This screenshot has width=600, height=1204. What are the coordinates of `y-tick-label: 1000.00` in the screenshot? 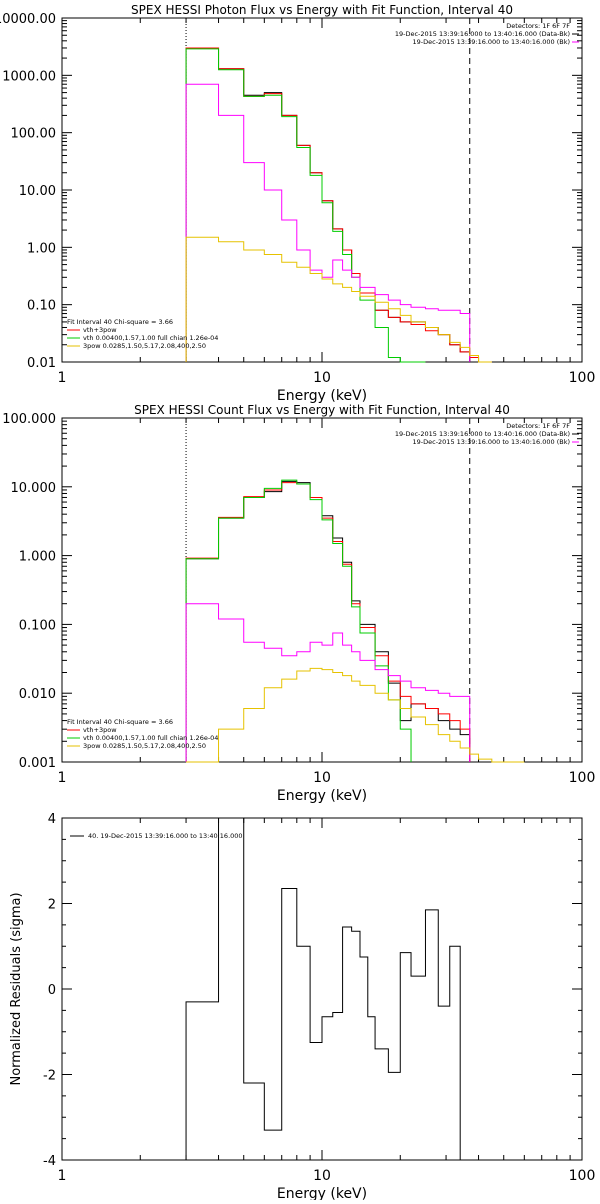 It's located at (29, 76).